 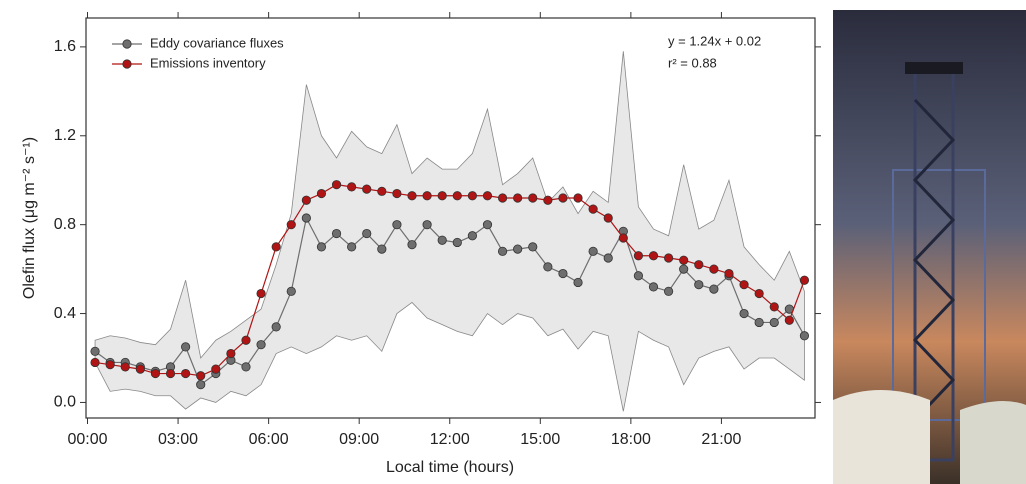 What do you see at coordinates (450, 467) in the screenshot?
I see `x-axis-label: Local time (hours)` at bounding box center [450, 467].